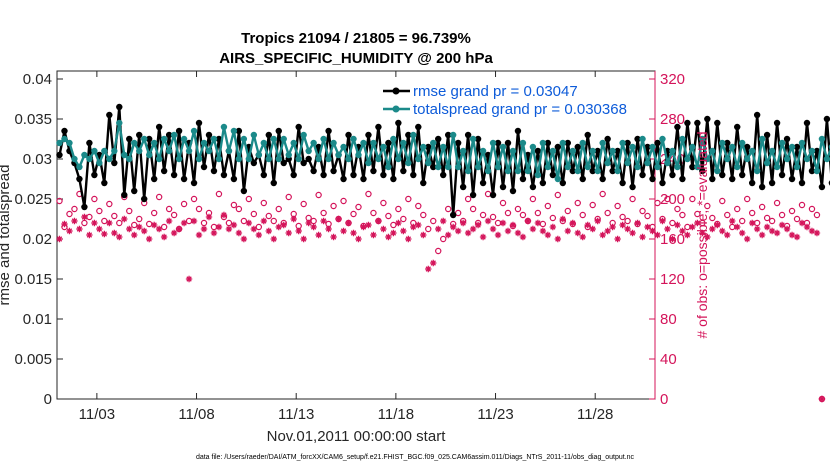 The image size is (830, 470). I want to click on legend-totalspread-label: totalspread grand pr = 0.030368, so click(520, 109).